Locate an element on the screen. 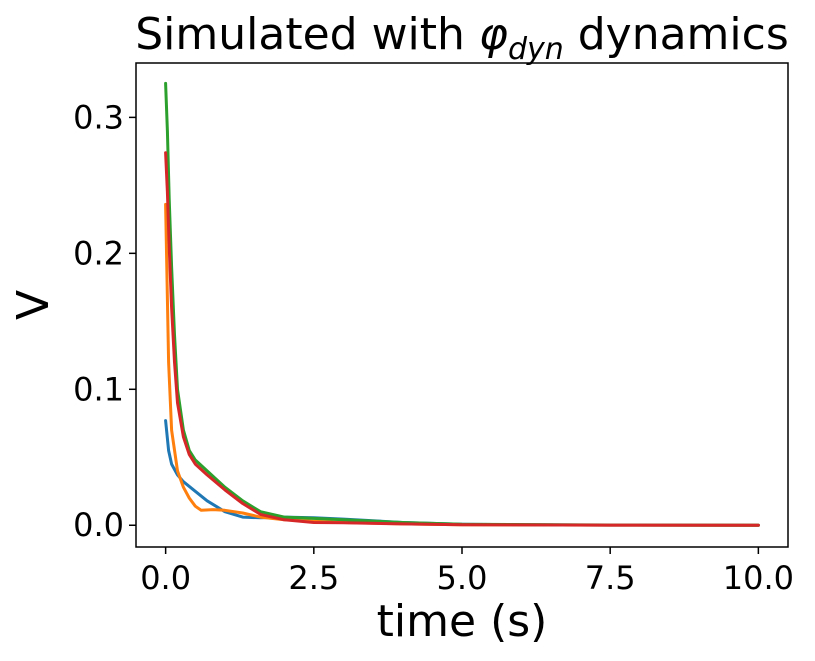  x-axis: 0.0 2.5 5.0 7.5 10.0 is located at coordinates (467, 572).